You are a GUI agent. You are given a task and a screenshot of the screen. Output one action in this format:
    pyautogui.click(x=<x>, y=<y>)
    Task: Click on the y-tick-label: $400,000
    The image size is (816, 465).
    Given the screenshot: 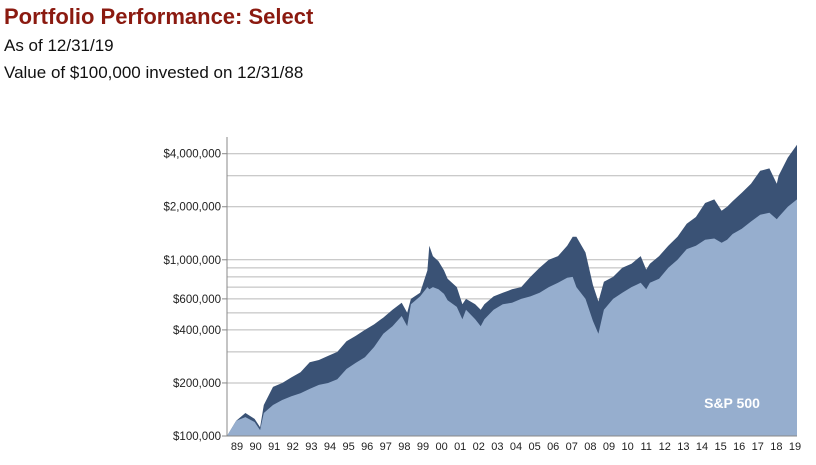 What is the action you would take?
    pyautogui.click(x=197, y=331)
    